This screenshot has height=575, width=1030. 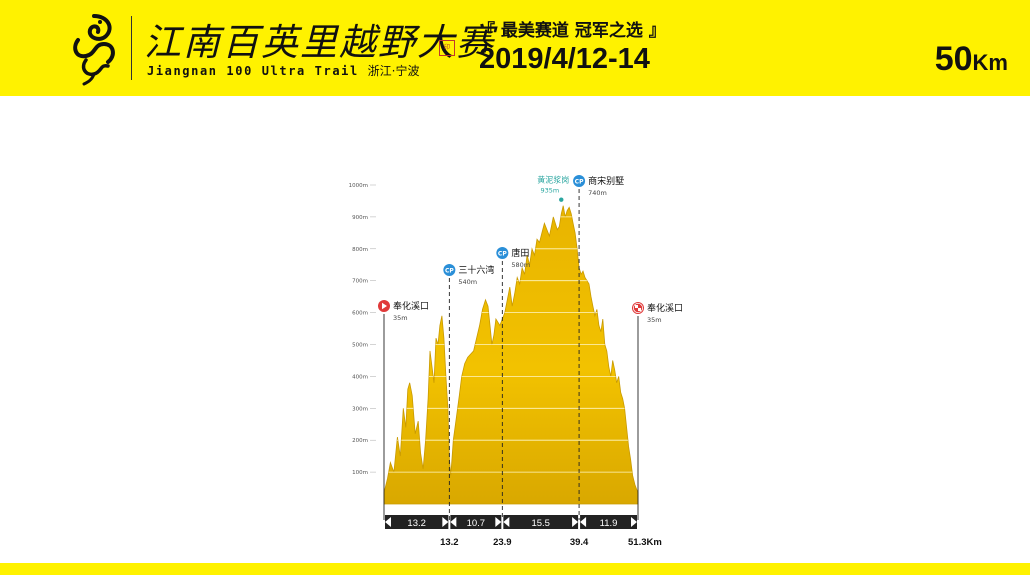 I want to click on point-elevation-label: 580m, so click(x=520, y=265).